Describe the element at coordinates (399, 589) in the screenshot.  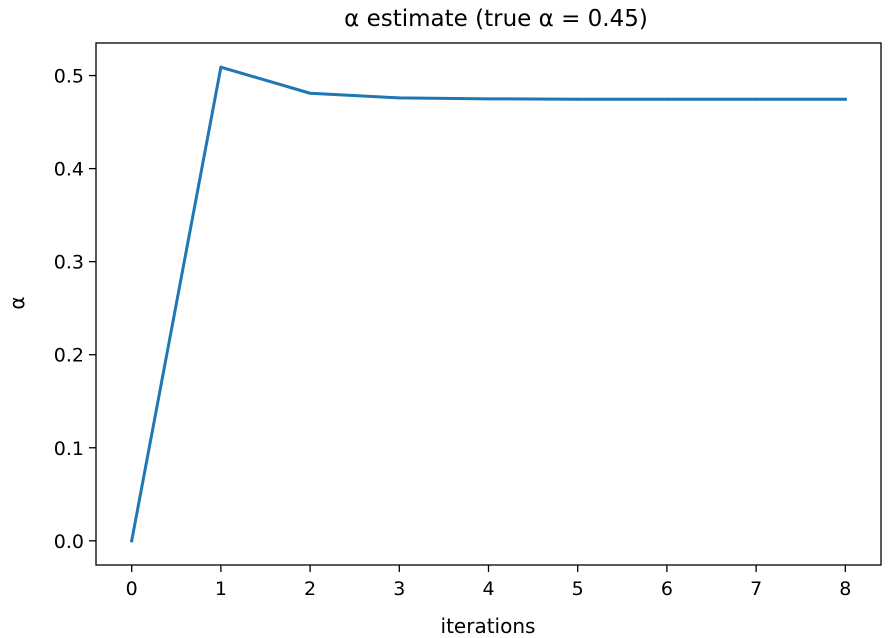
I see `x-tick-label: 3` at that location.